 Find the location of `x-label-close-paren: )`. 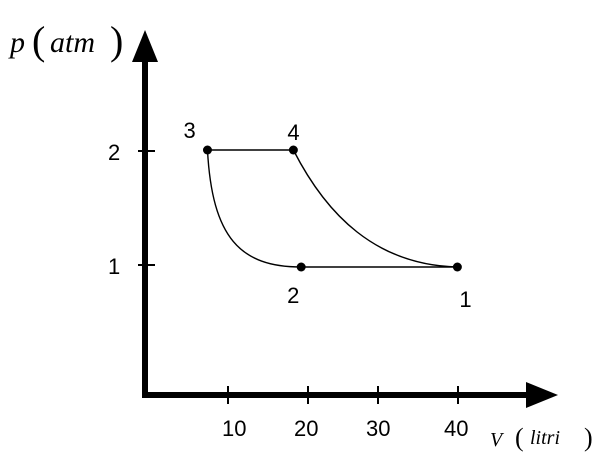

x-label-close-paren: ) is located at coordinates (588, 437).